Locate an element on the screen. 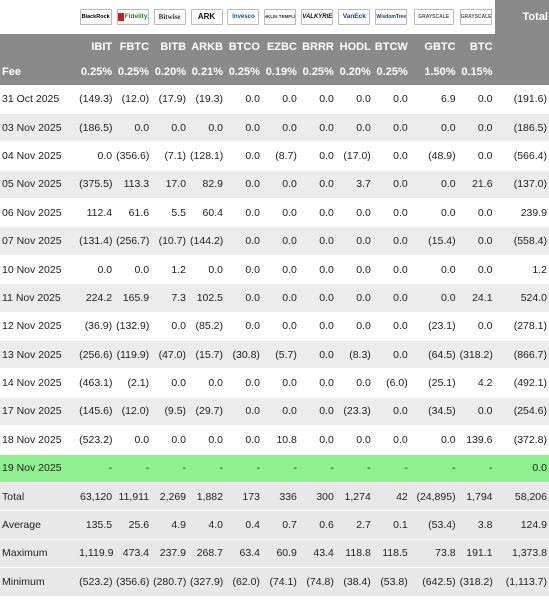 This screenshot has width=549, height=600. flow-cell: (8.3) is located at coordinates (354, 355).